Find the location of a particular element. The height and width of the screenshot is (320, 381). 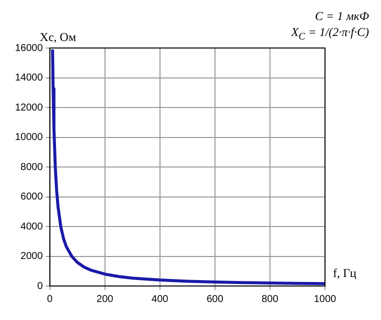

y-tick-label: 4000 is located at coordinates (32, 226).